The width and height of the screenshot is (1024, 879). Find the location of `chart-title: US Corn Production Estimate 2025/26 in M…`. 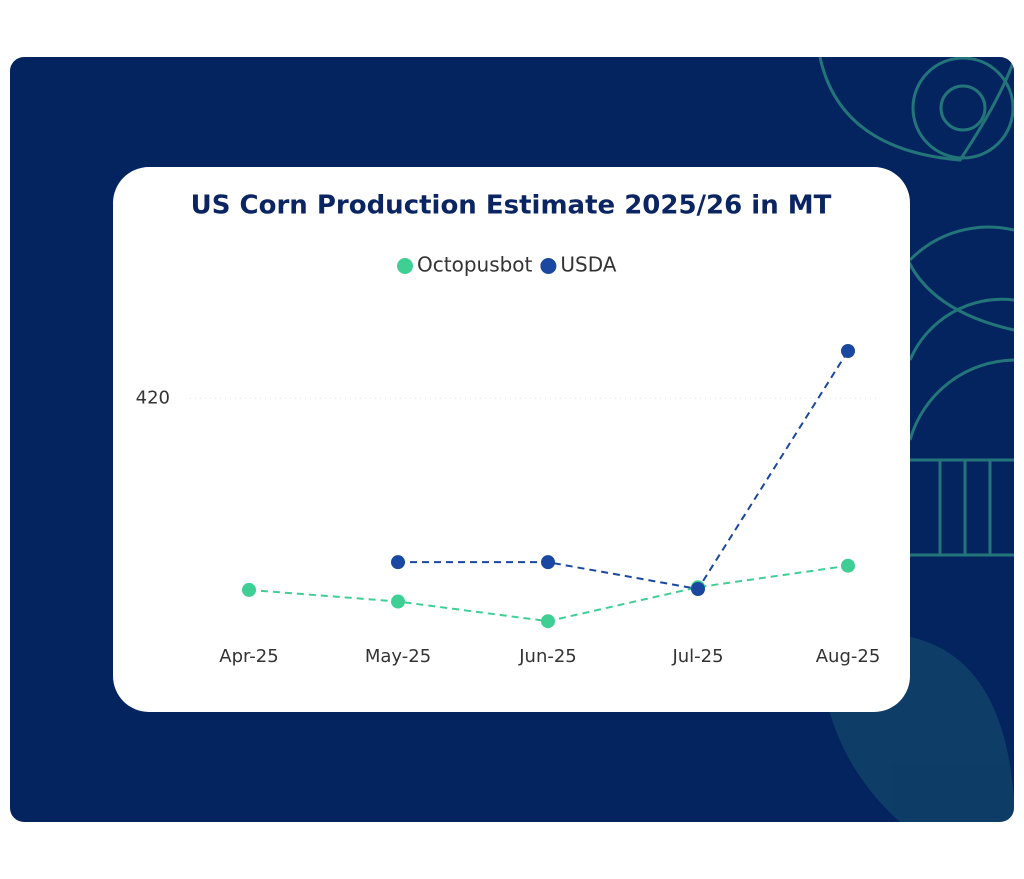

chart-title: US Corn Production Estimate 2025/26 in M… is located at coordinates (511, 206).